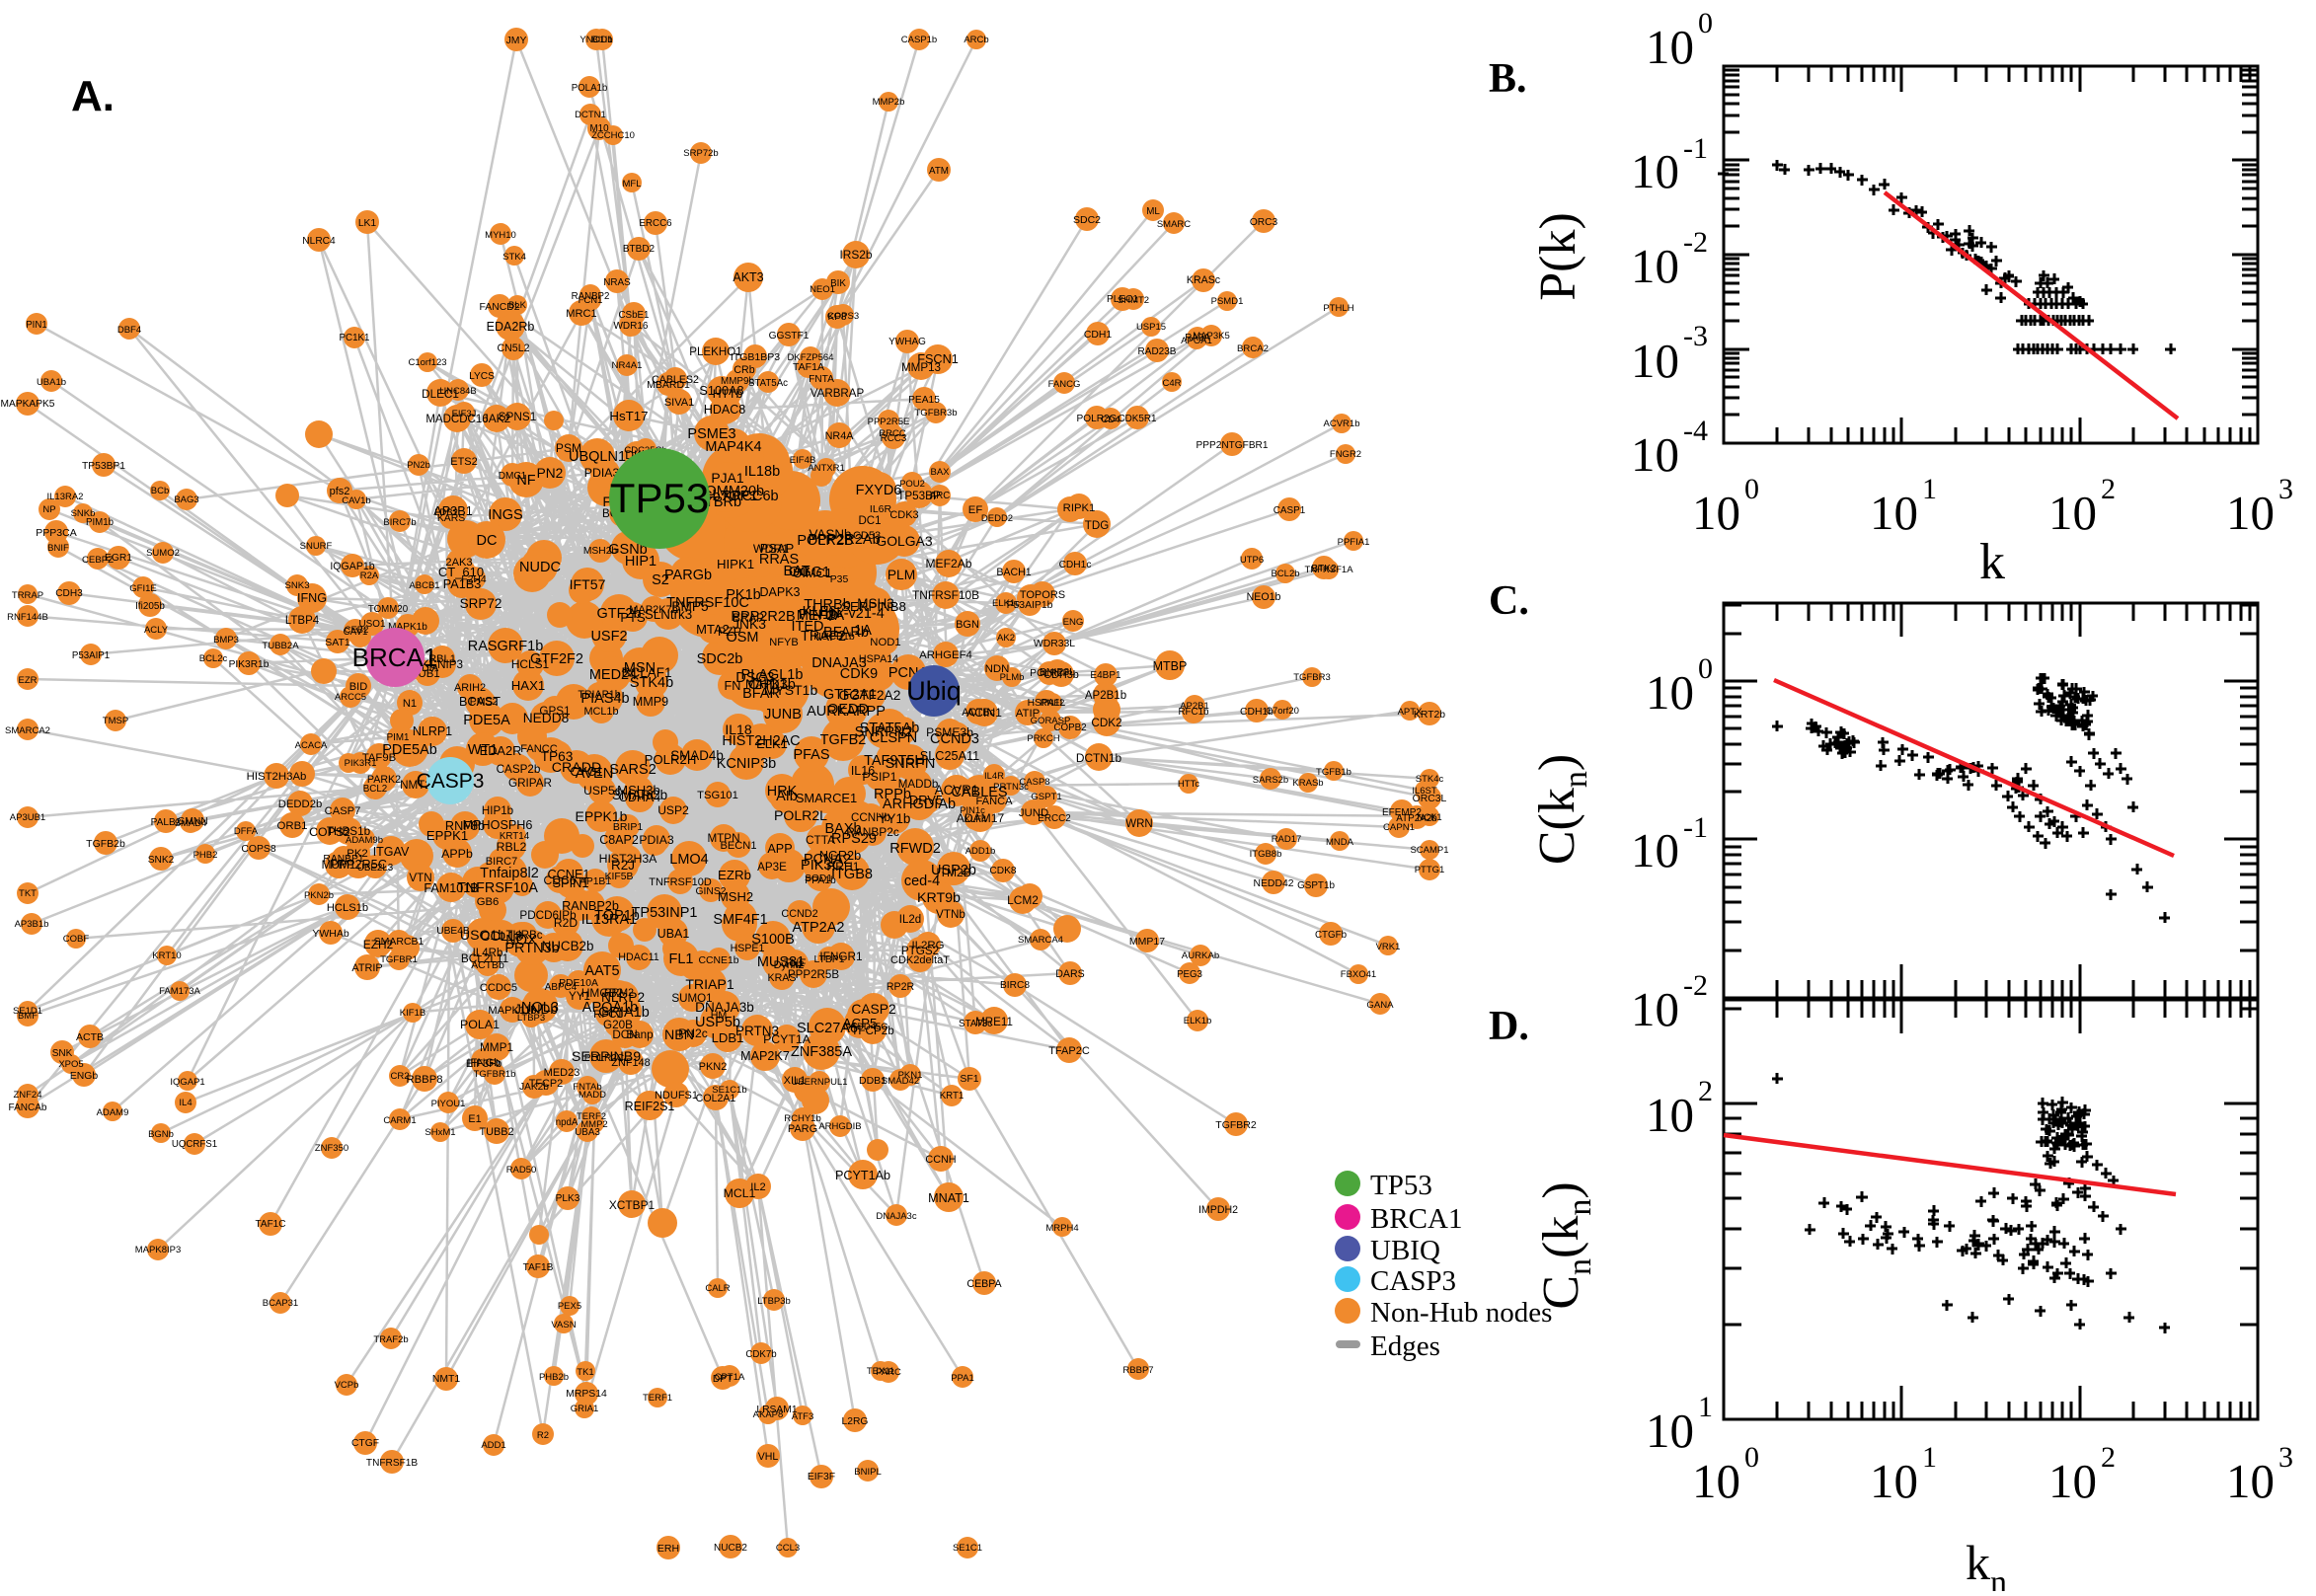  What do you see at coordinates (319, 895) in the screenshot?
I see `svg-text: PKN2b` at bounding box center [319, 895].